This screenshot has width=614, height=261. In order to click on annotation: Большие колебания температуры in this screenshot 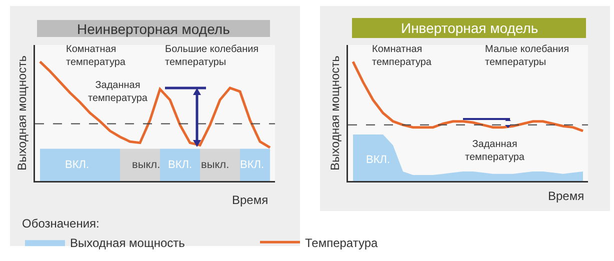, I will do `click(212, 56)`.